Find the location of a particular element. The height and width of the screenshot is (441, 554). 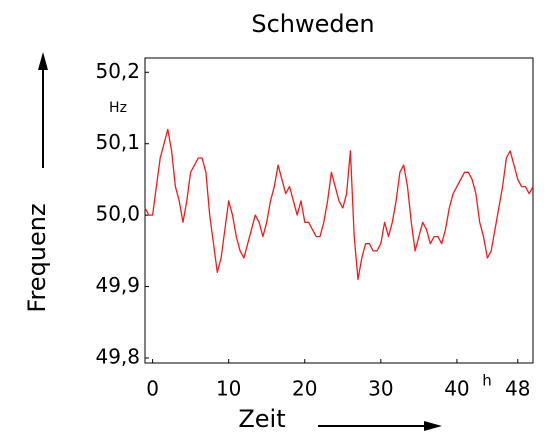

x-unit: h is located at coordinates (487, 381).